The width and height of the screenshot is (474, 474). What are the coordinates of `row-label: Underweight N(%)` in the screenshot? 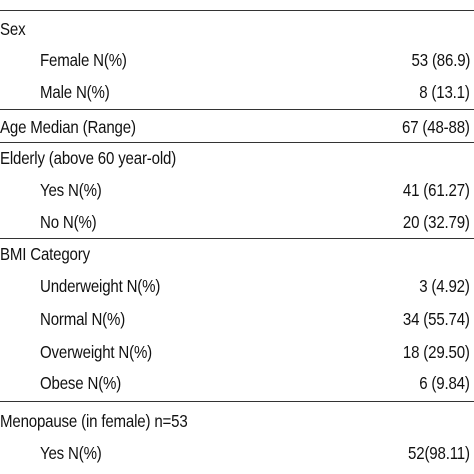 It's located at (100, 286).